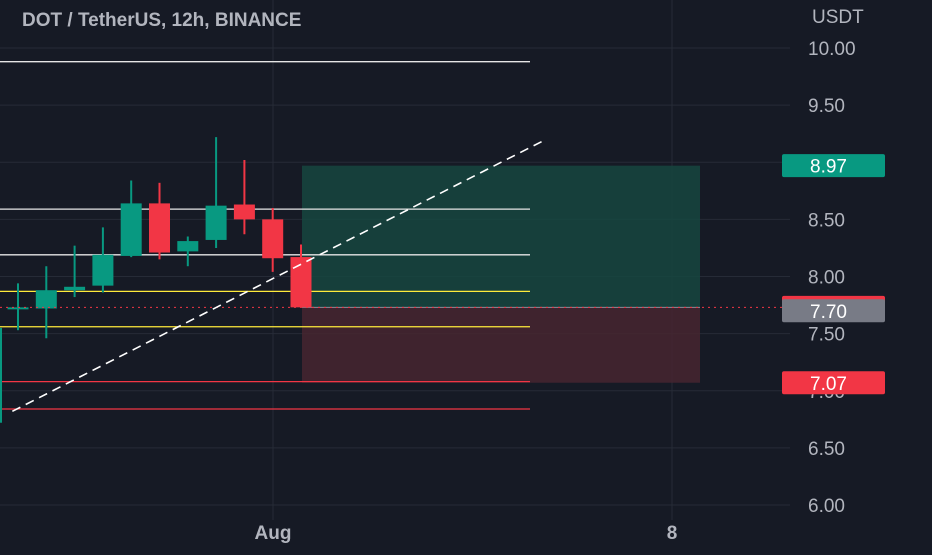  Describe the element at coordinates (826, 106) in the screenshot. I see `y-tick-label: 9.50` at that location.